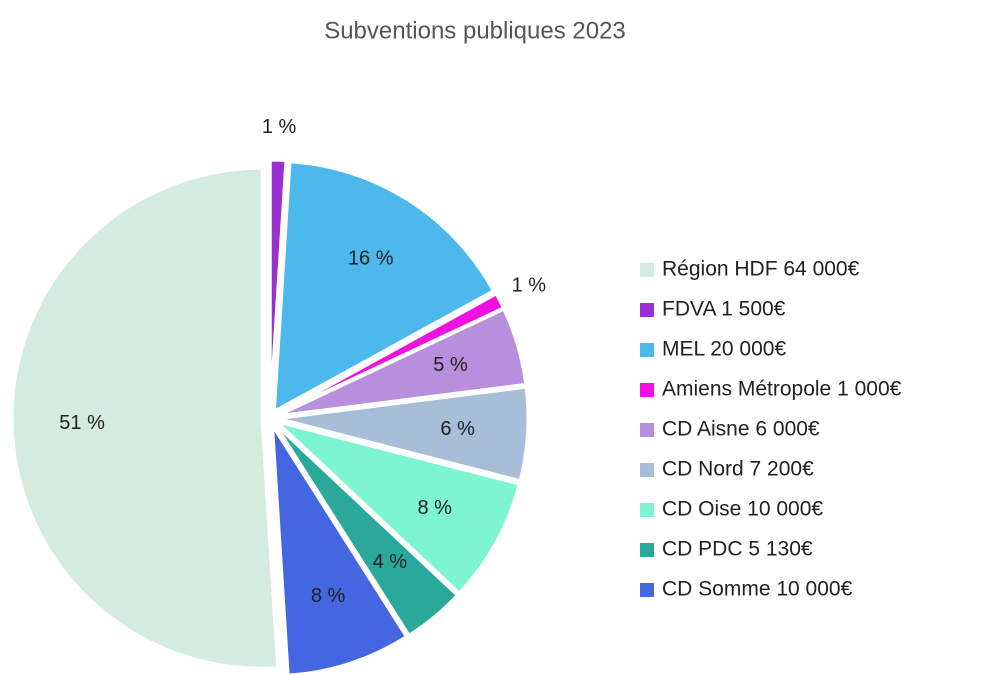  Describe the element at coordinates (450, 365) in the screenshot. I see `data-label: 5 %` at that location.